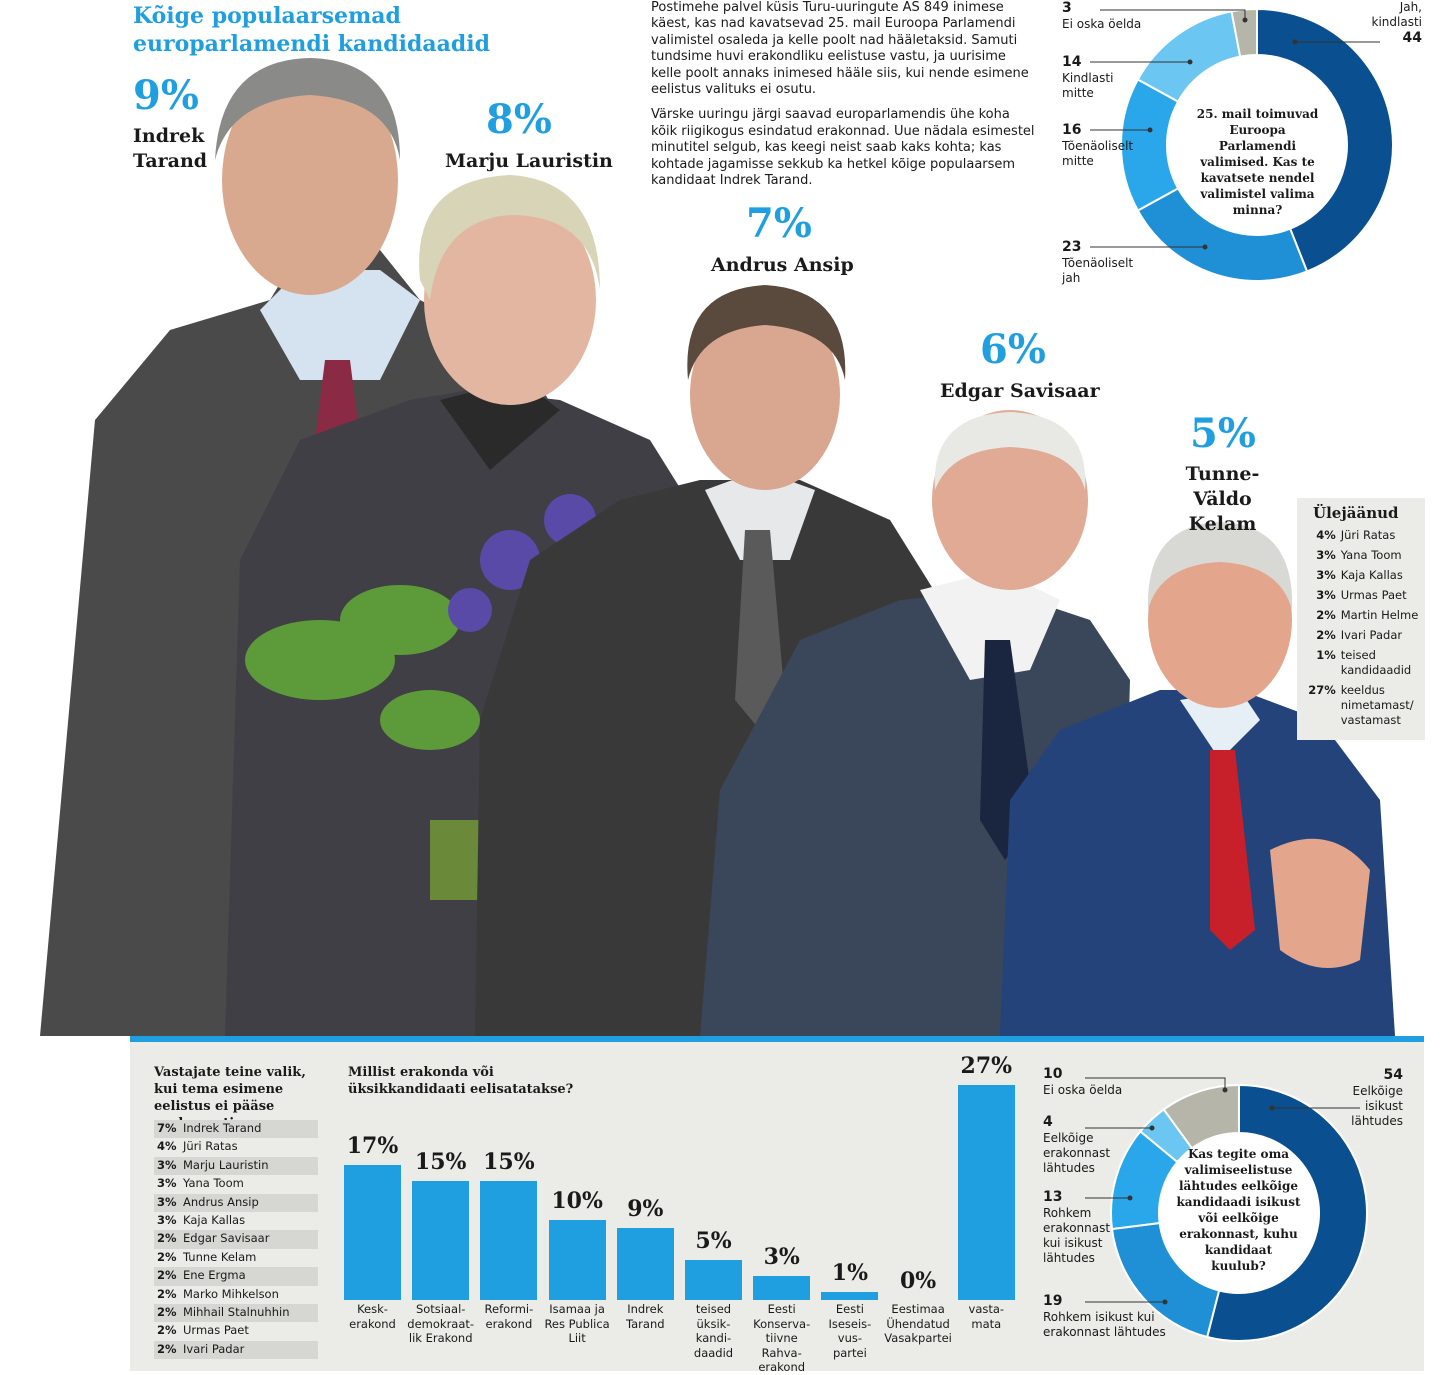 This screenshot has height=1375, width=1442. I want to click on candidate-2-name: Marju Lauristin, so click(529, 161).